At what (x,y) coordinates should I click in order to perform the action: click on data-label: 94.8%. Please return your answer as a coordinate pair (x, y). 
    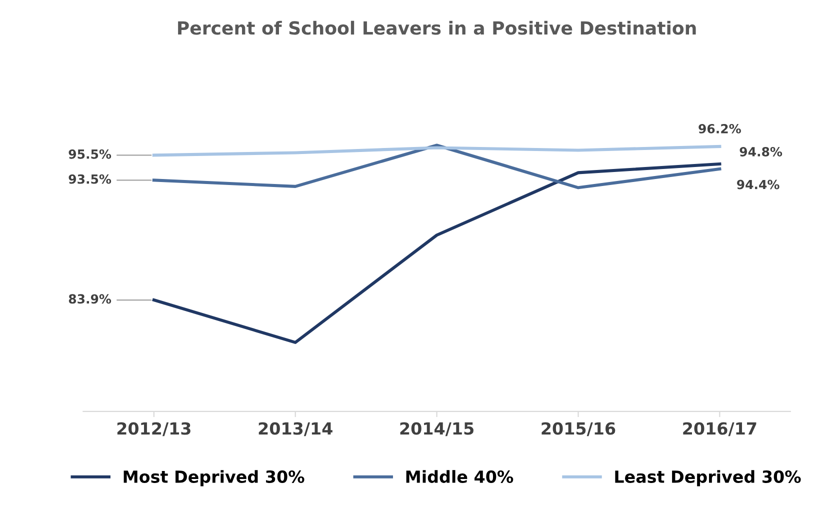
    Looking at the image, I should click on (761, 151).